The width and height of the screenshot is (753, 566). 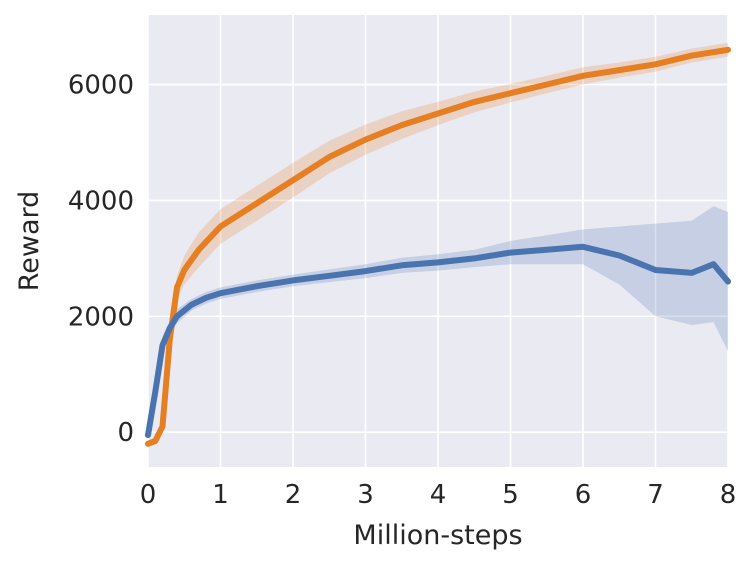 I want to click on x-tick-label: 3, so click(x=365, y=495).